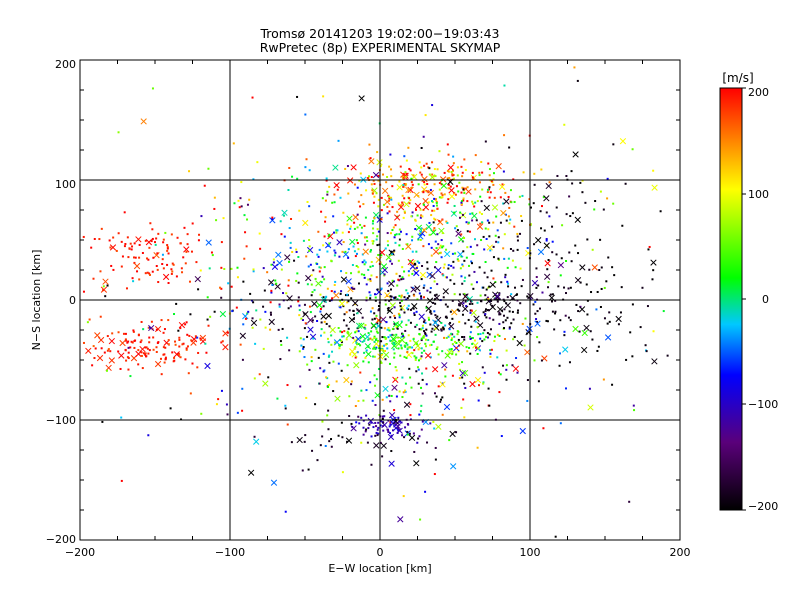 The image size is (800, 600). What do you see at coordinates (80, 552) in the screenshot?
I see `x-tick-label: −200` at bounding box center [80, 552].